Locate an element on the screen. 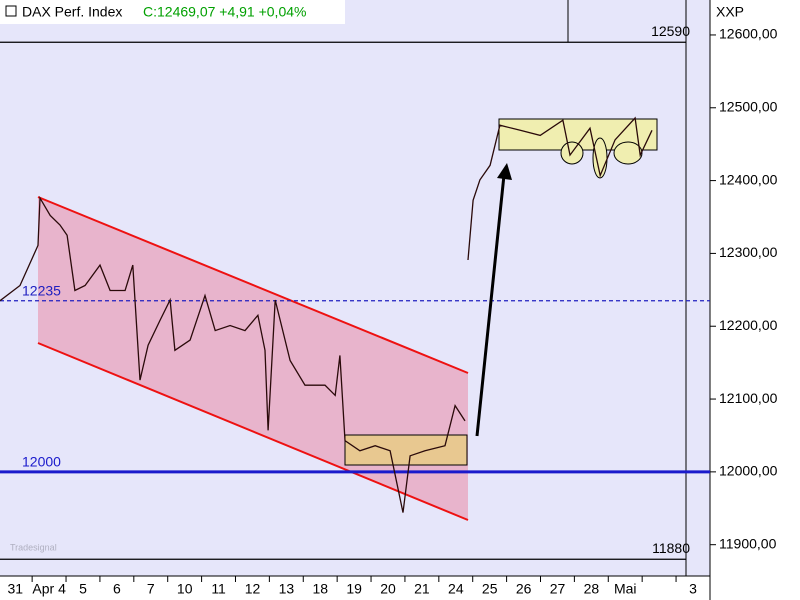  icon is located at coordinates (11, 11).